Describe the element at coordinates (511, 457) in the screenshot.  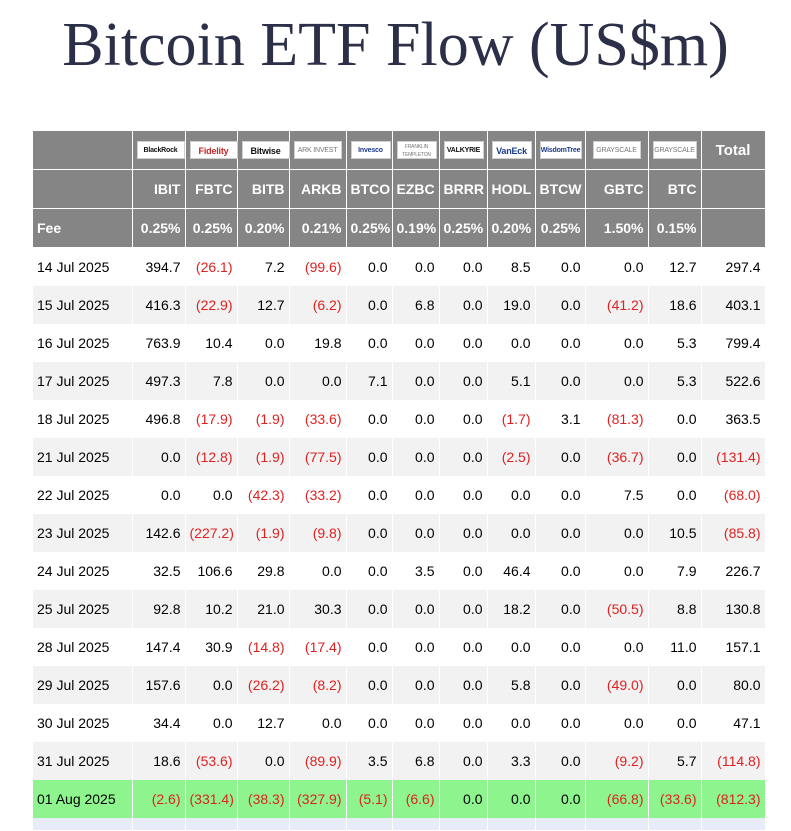
I see `flow-cell-hodl: (2.5)` at that location.